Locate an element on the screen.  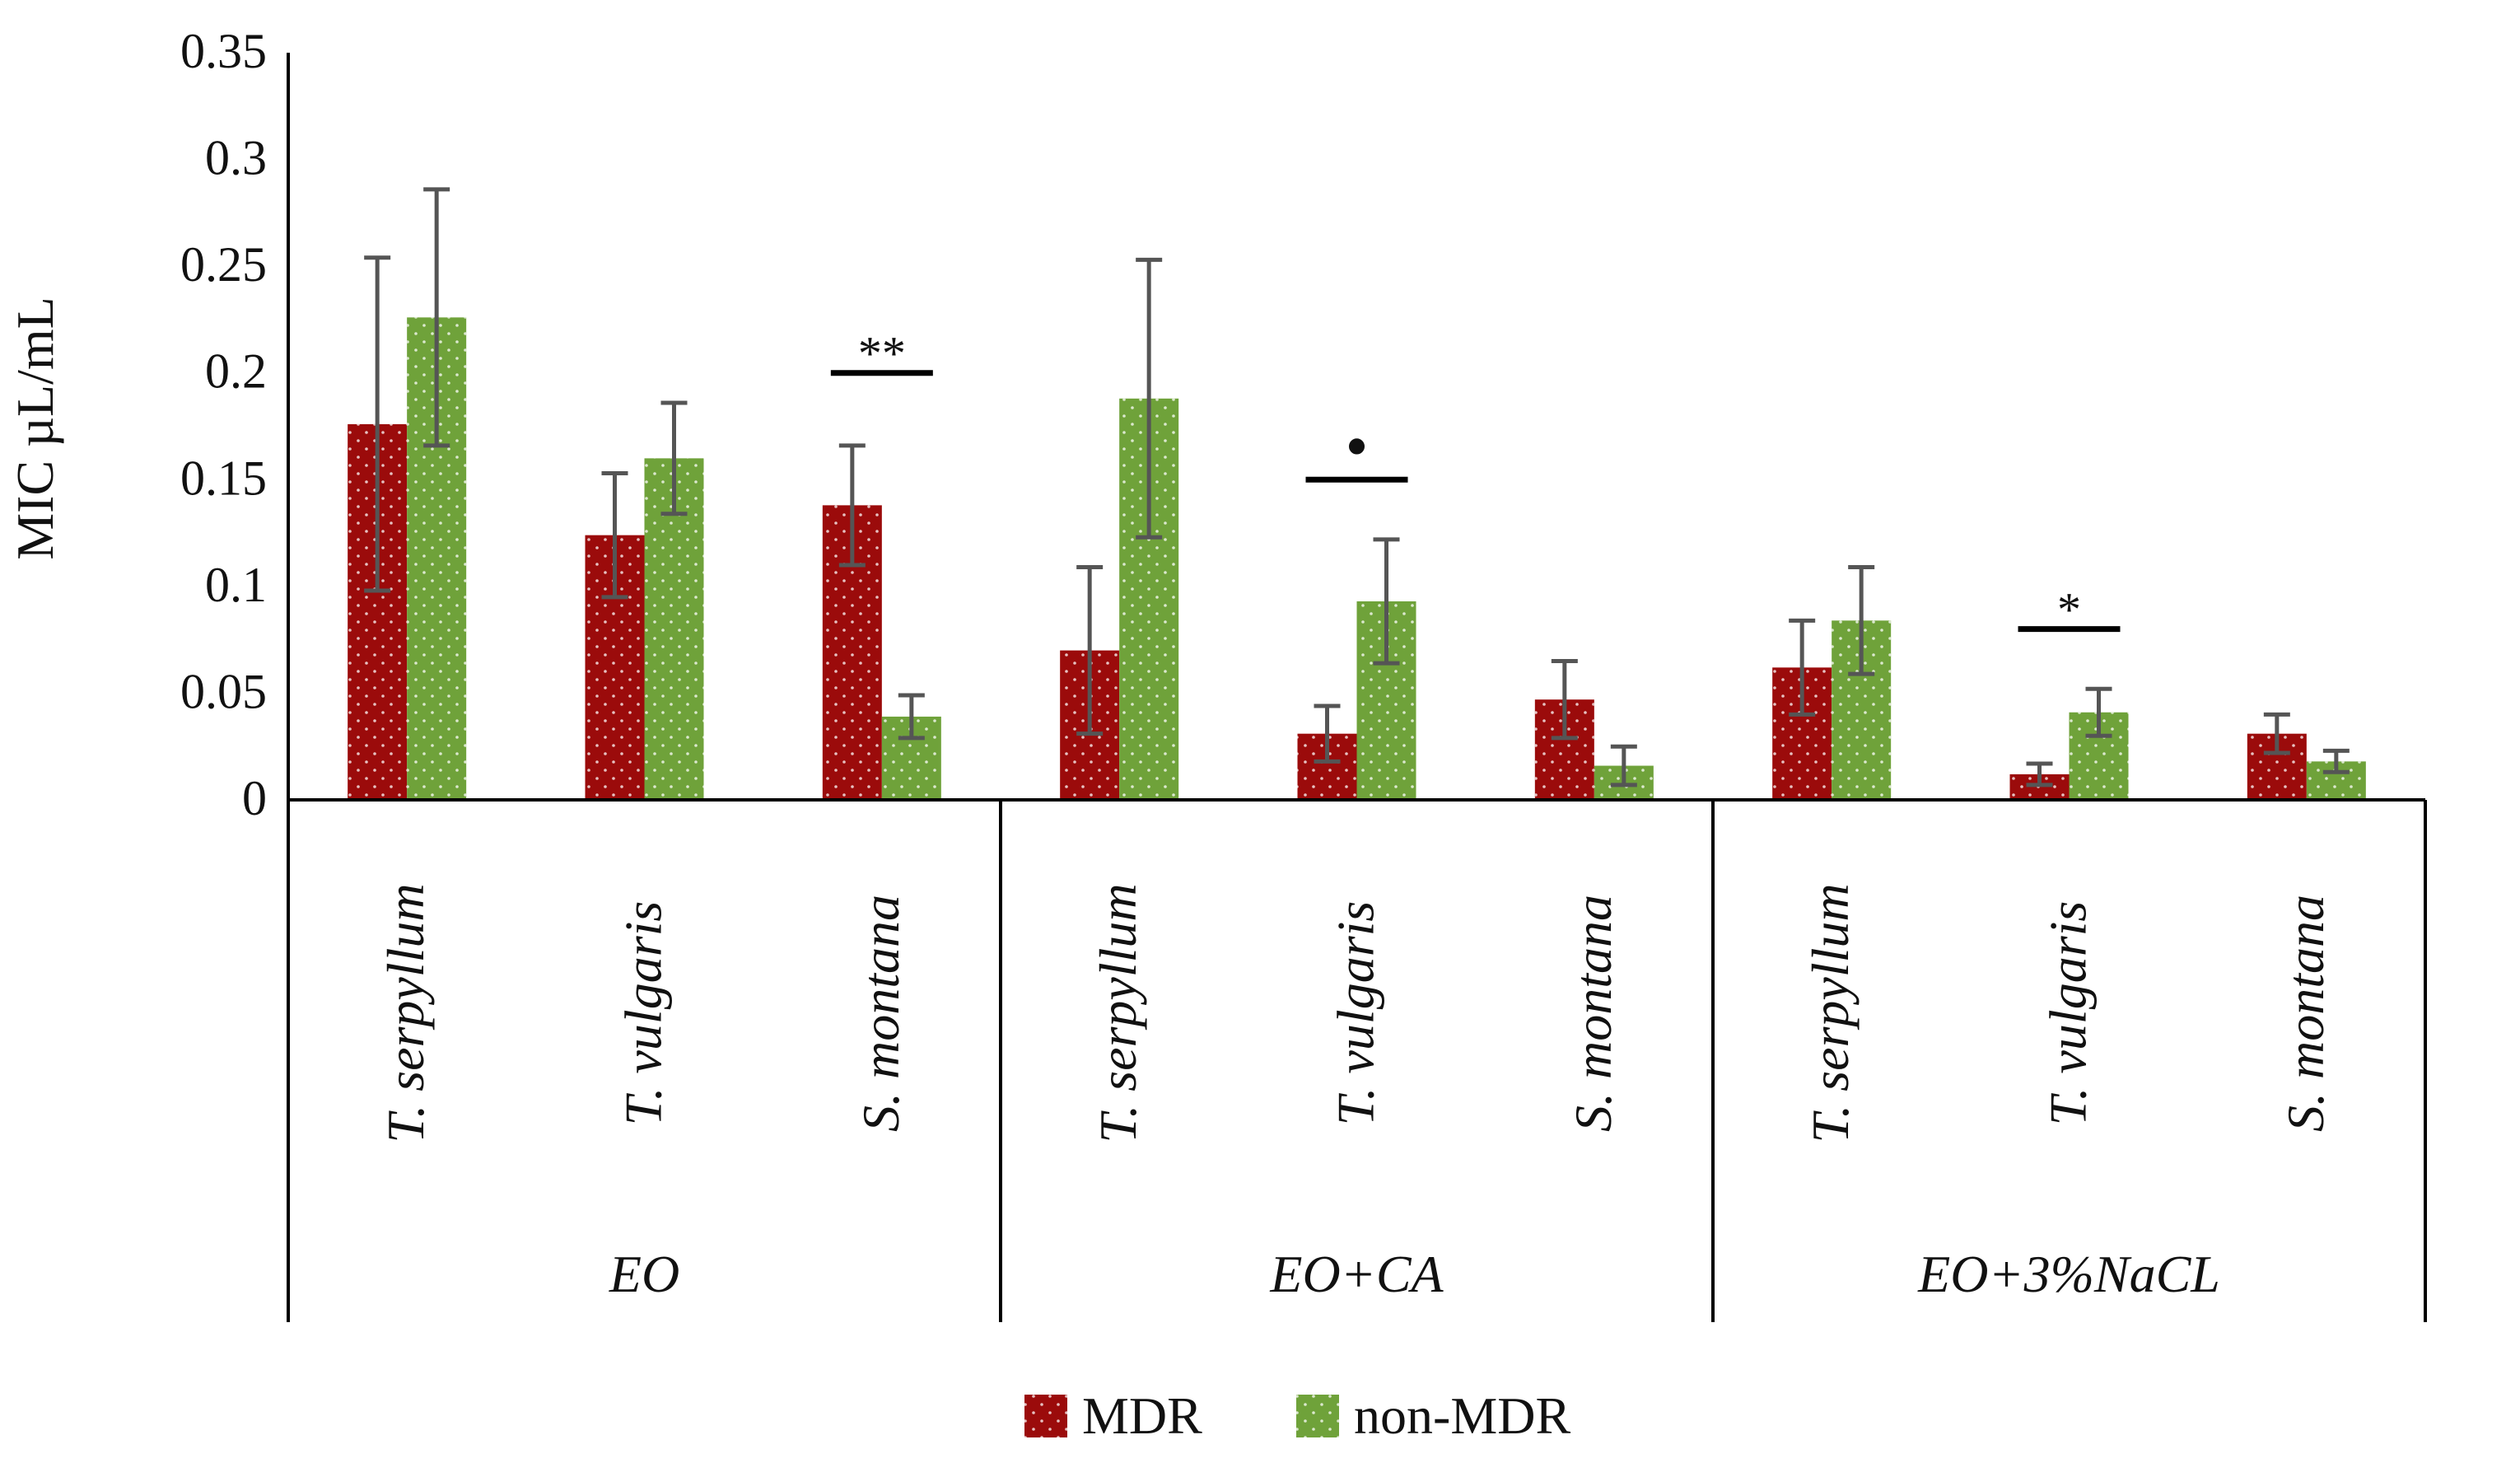
significance-marker: ** is located at coordinates (882, 354).